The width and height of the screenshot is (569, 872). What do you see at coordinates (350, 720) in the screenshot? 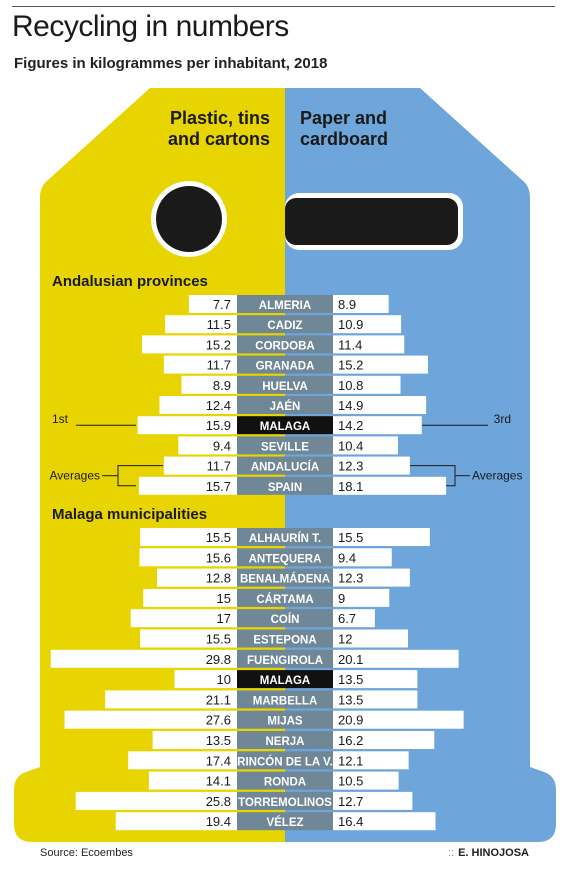
I see `value-right: 20.9` at bounding box center [350, 720].